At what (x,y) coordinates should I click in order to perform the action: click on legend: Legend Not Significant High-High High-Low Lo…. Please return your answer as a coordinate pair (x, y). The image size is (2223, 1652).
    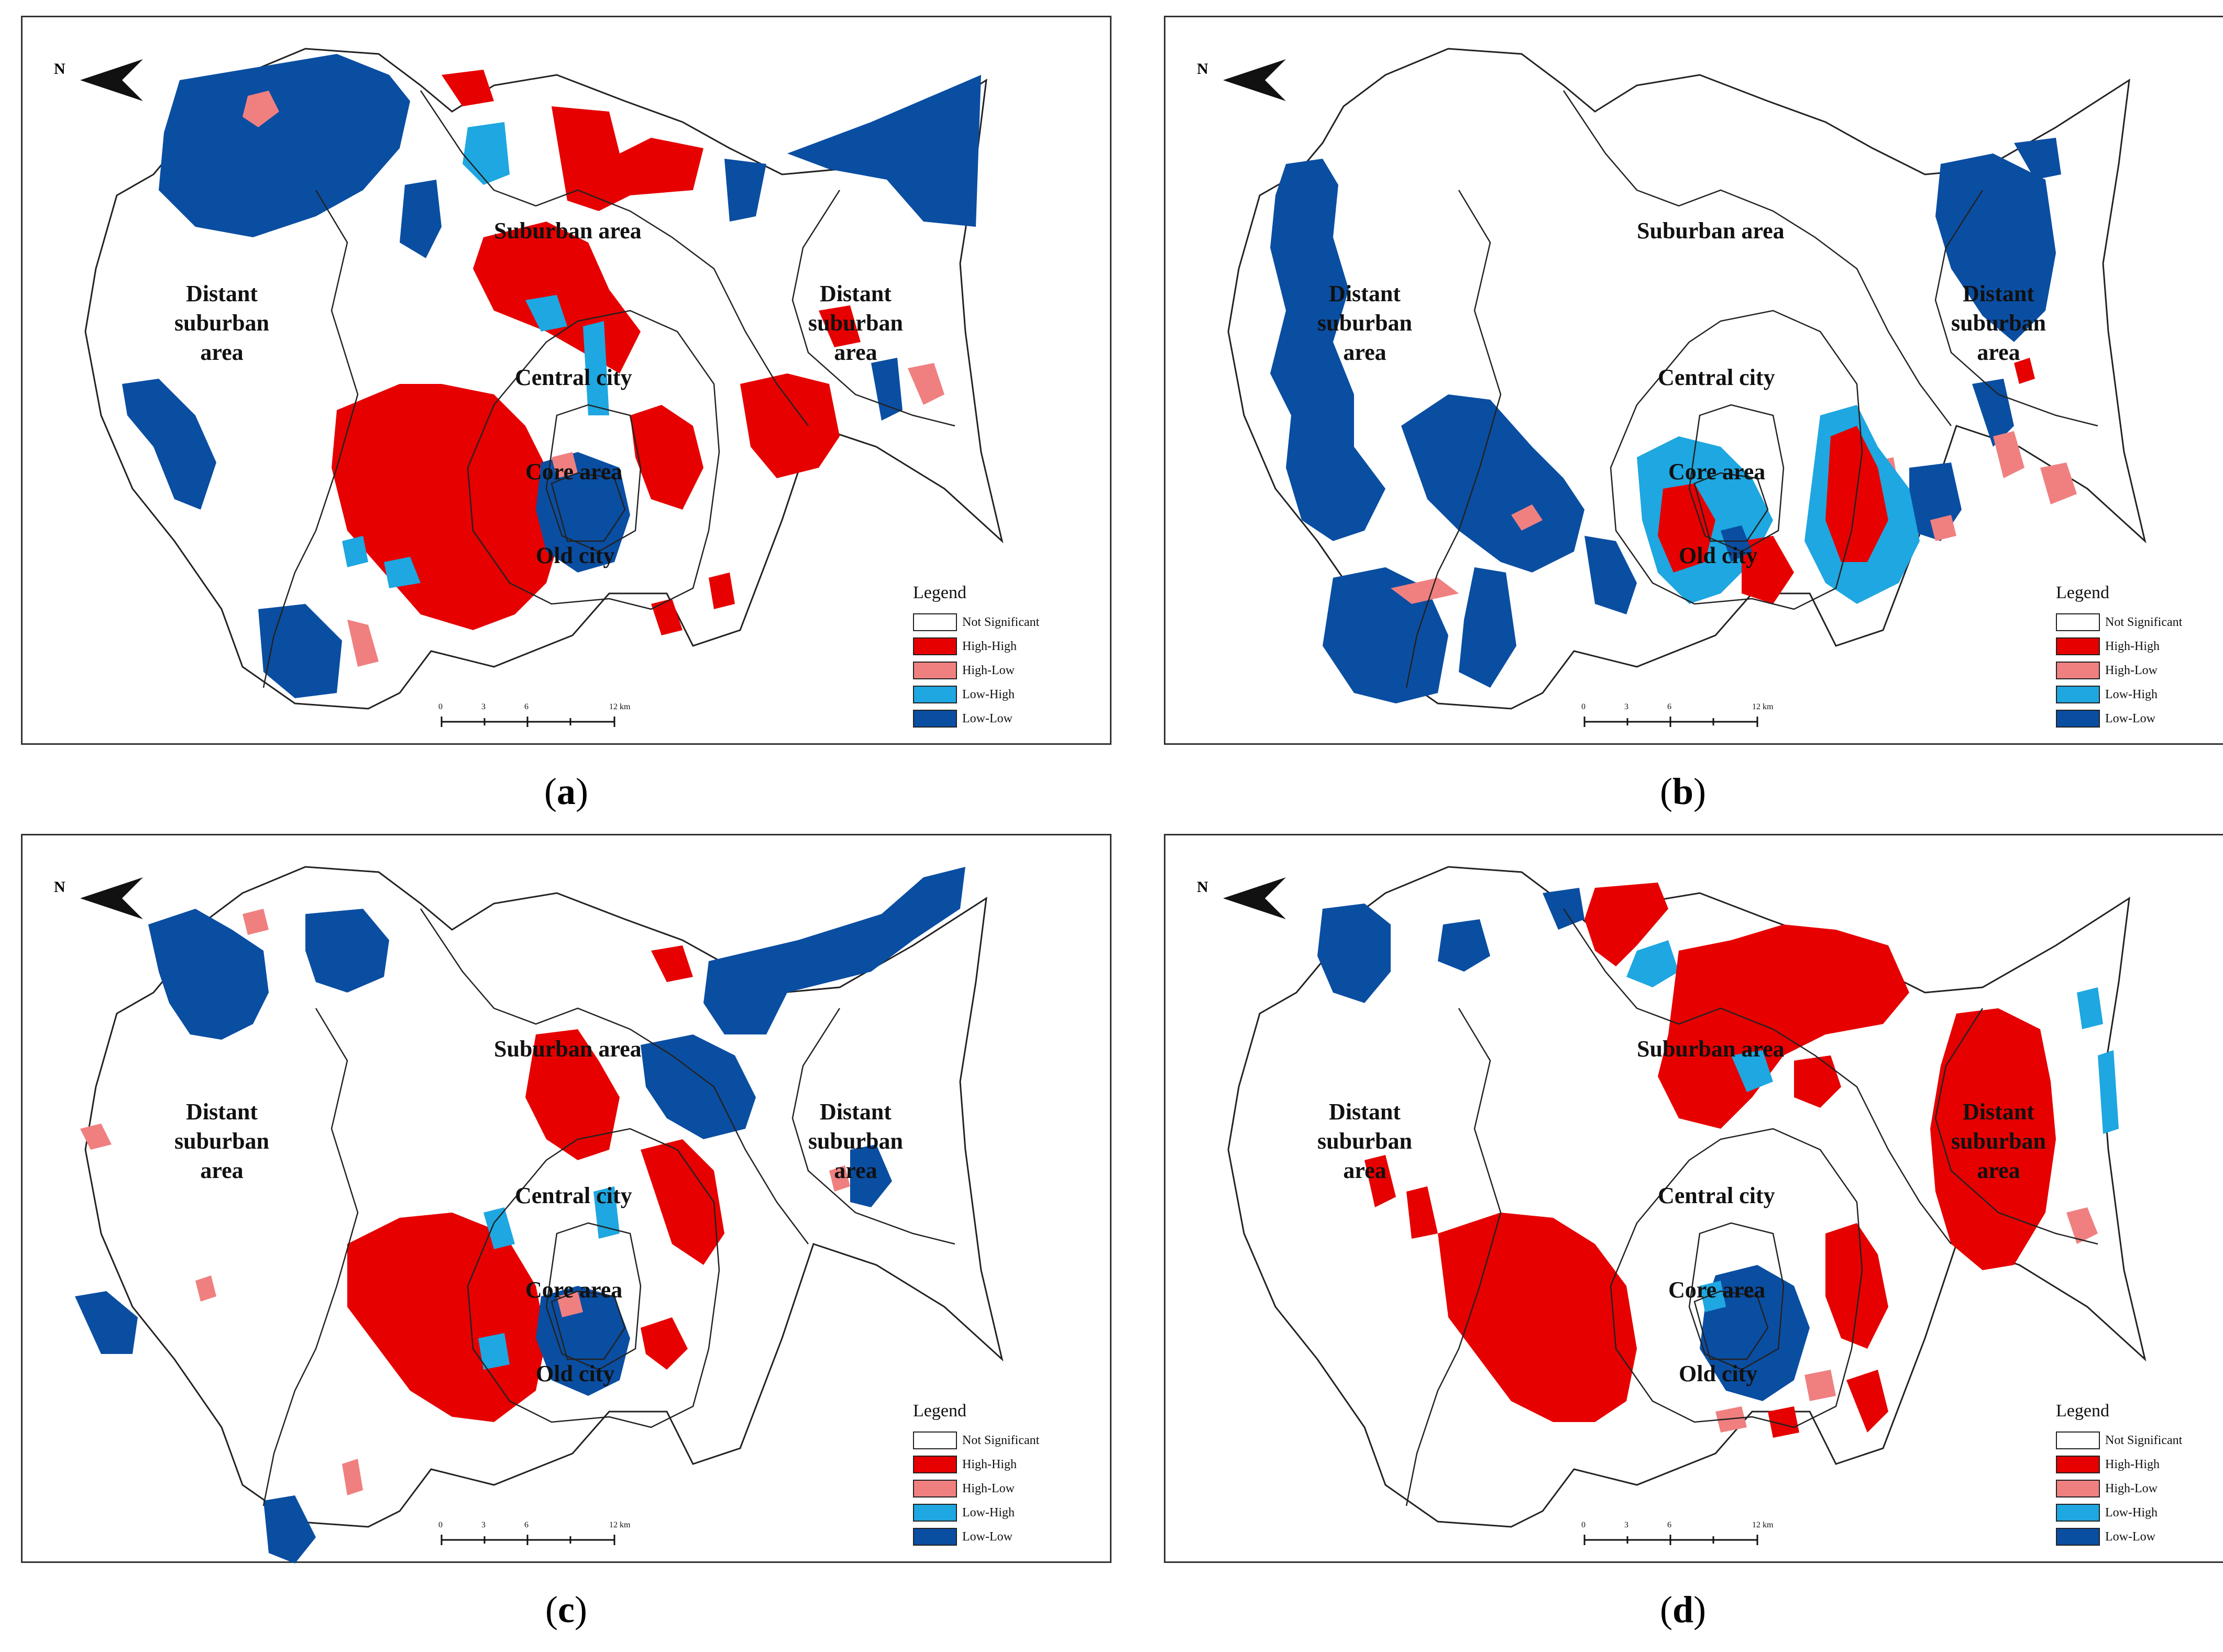
    Looking at the image, I should click on (2119, 657).